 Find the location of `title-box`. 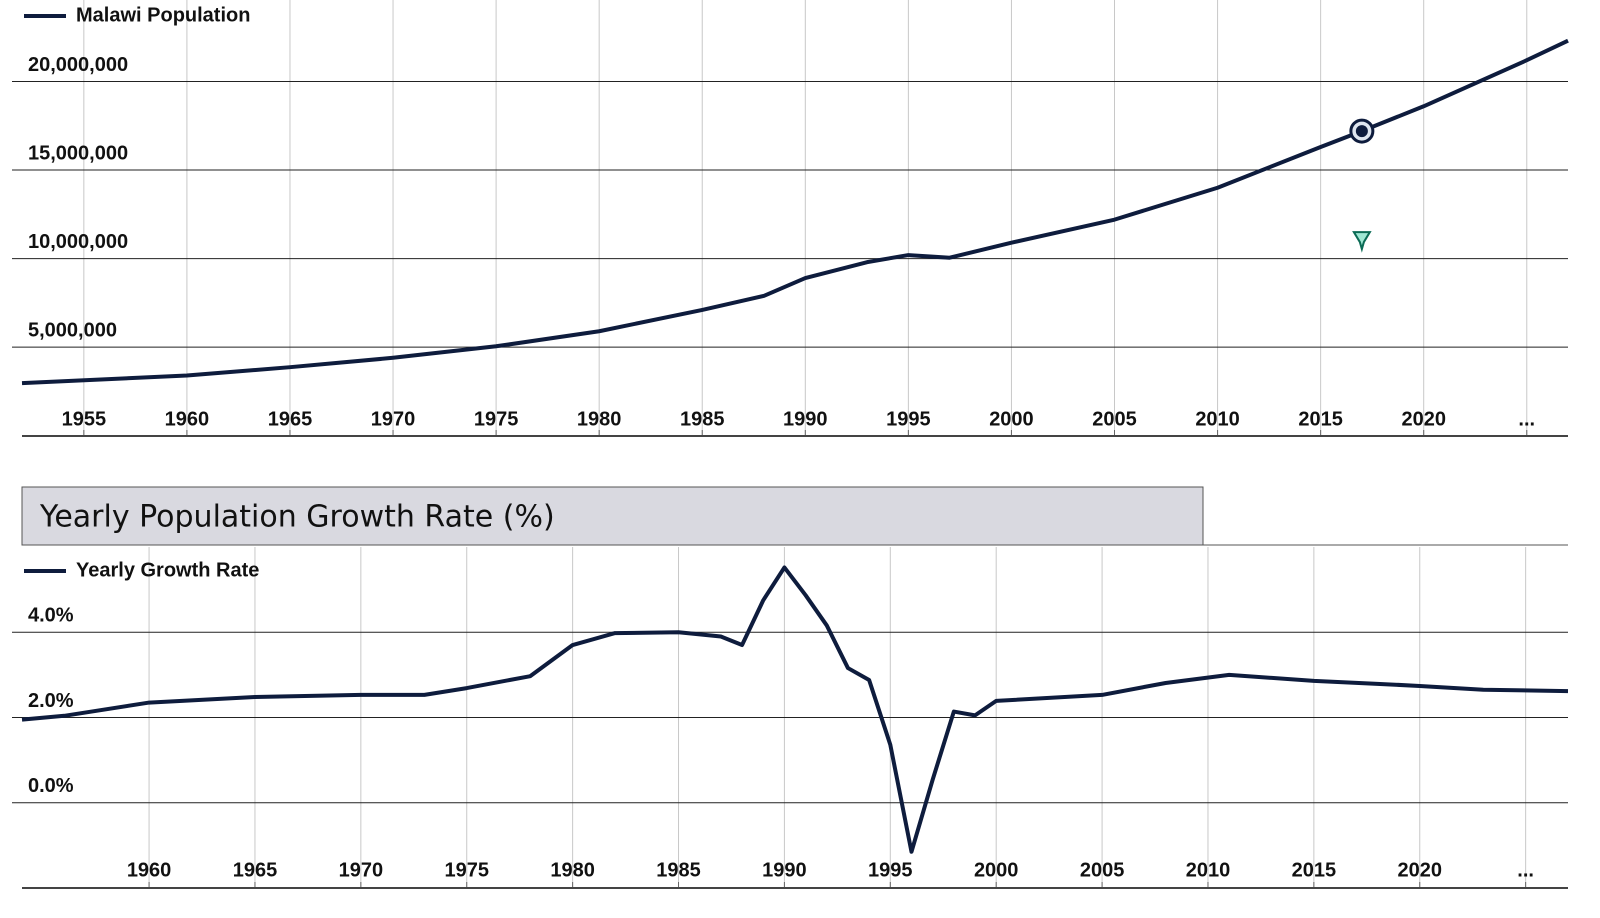

title-box is located at coordinates (612, 516).